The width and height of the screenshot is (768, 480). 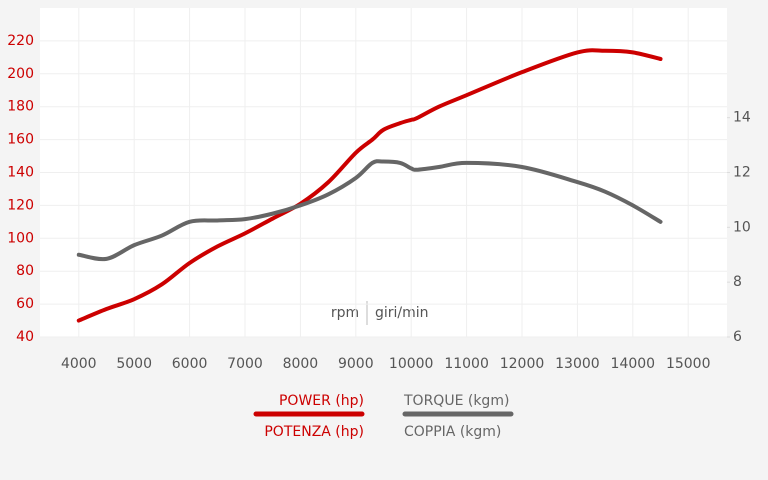 I want to click on y-tick-label: 200, so click(x=20, y=74).